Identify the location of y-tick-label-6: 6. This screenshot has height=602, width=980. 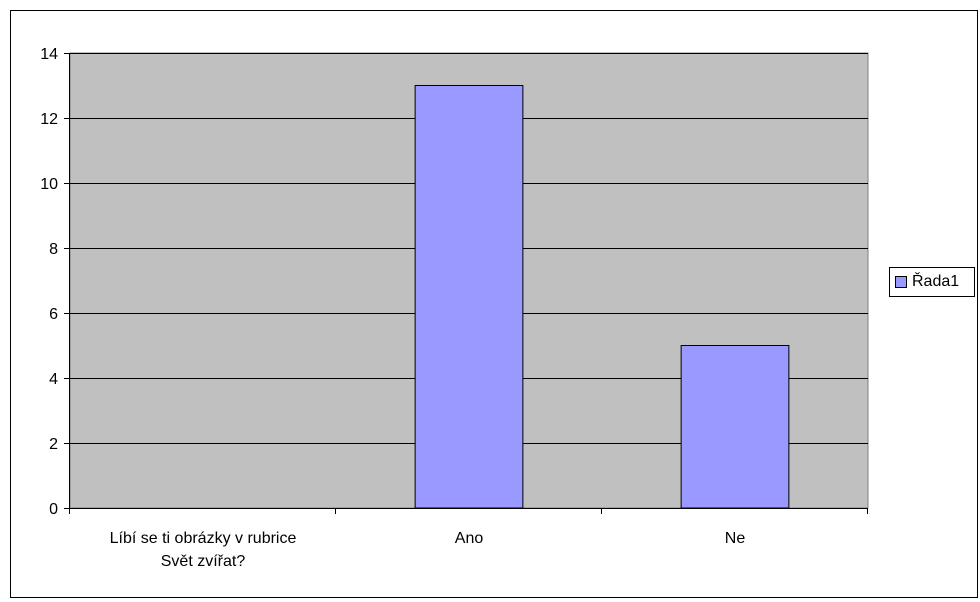
(53, 314).